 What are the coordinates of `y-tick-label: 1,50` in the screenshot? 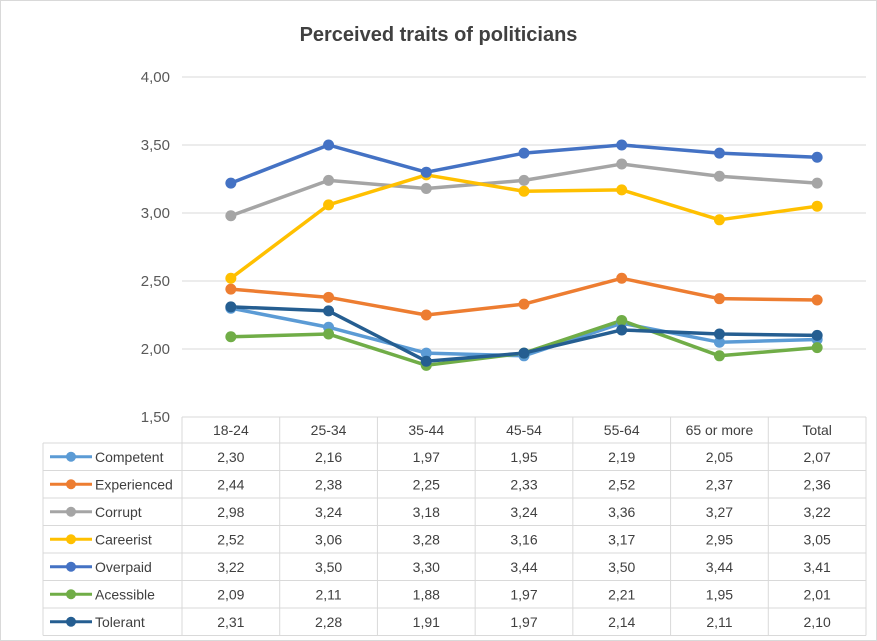 It's located at (155, 417).